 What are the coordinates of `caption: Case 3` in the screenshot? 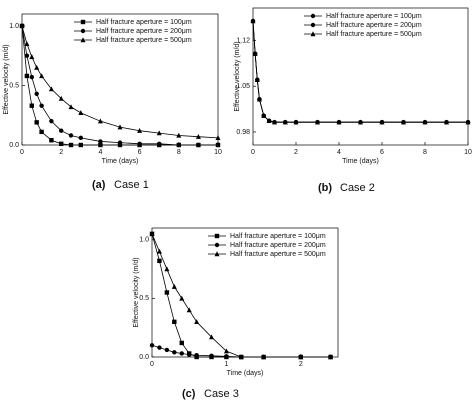 It's located at (221, 394).